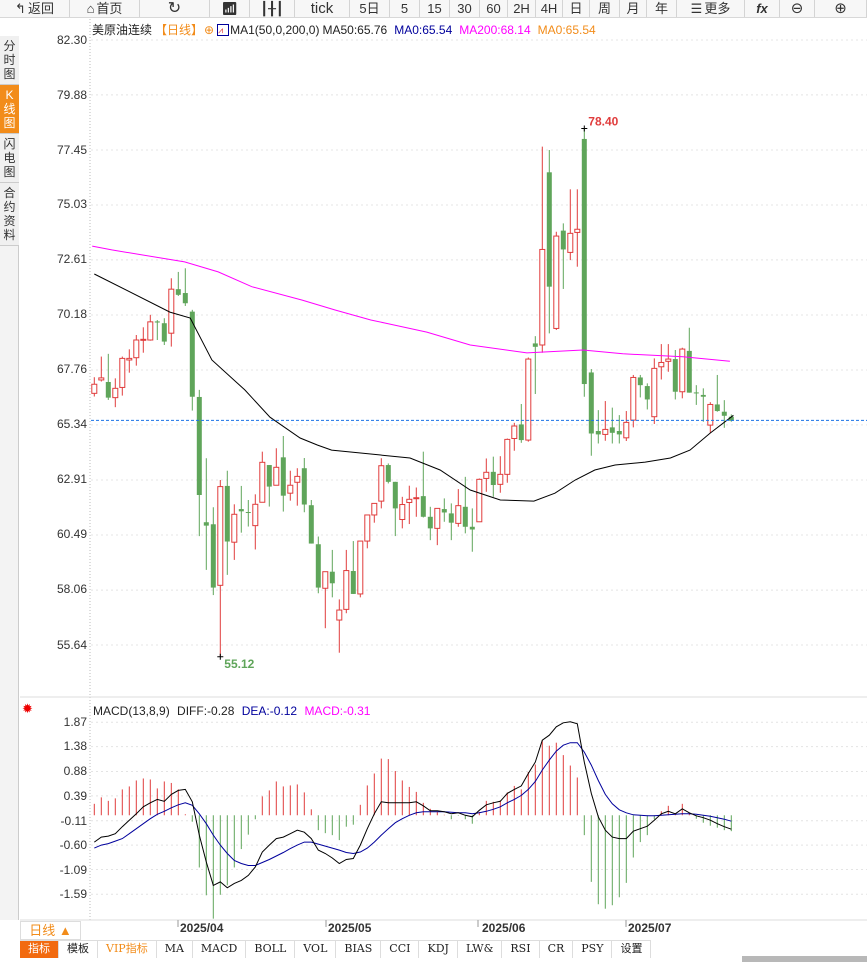 The width and height of the screenshot is (867, 962). What do you see at coordinates (797, 8) in the screenshot?
I see `zoom-out-button: ⊖` at bounding box center [797, 8].